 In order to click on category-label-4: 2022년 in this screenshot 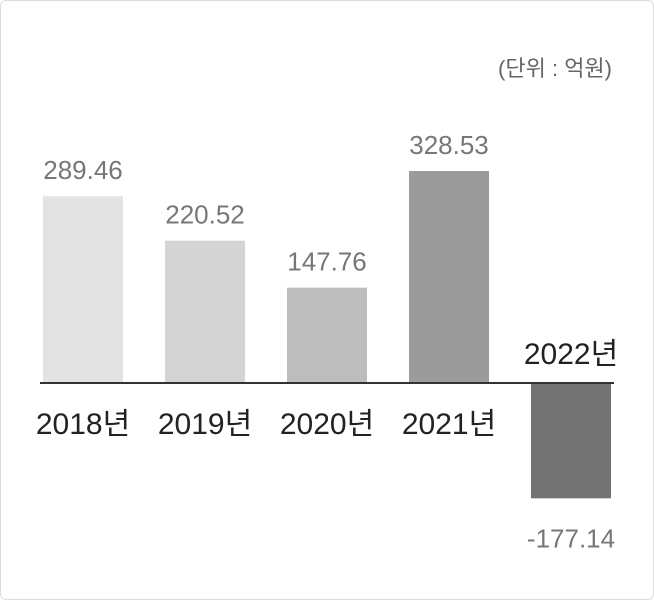, I will do `click(571, 354)`.